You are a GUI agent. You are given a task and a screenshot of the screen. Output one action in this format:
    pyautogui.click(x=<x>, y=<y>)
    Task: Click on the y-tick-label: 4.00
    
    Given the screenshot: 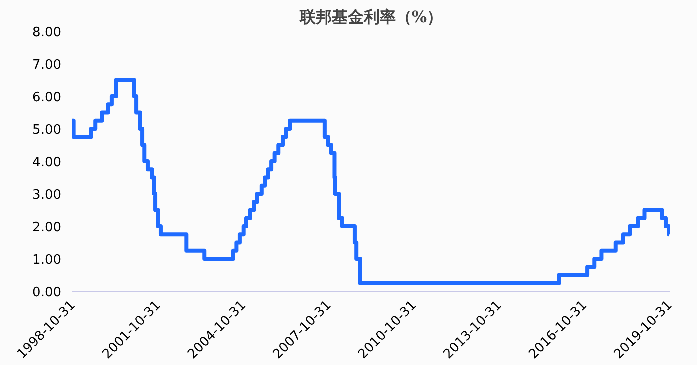 What is the action you would take?
    pyautogui.click(x=47, y=163)
    